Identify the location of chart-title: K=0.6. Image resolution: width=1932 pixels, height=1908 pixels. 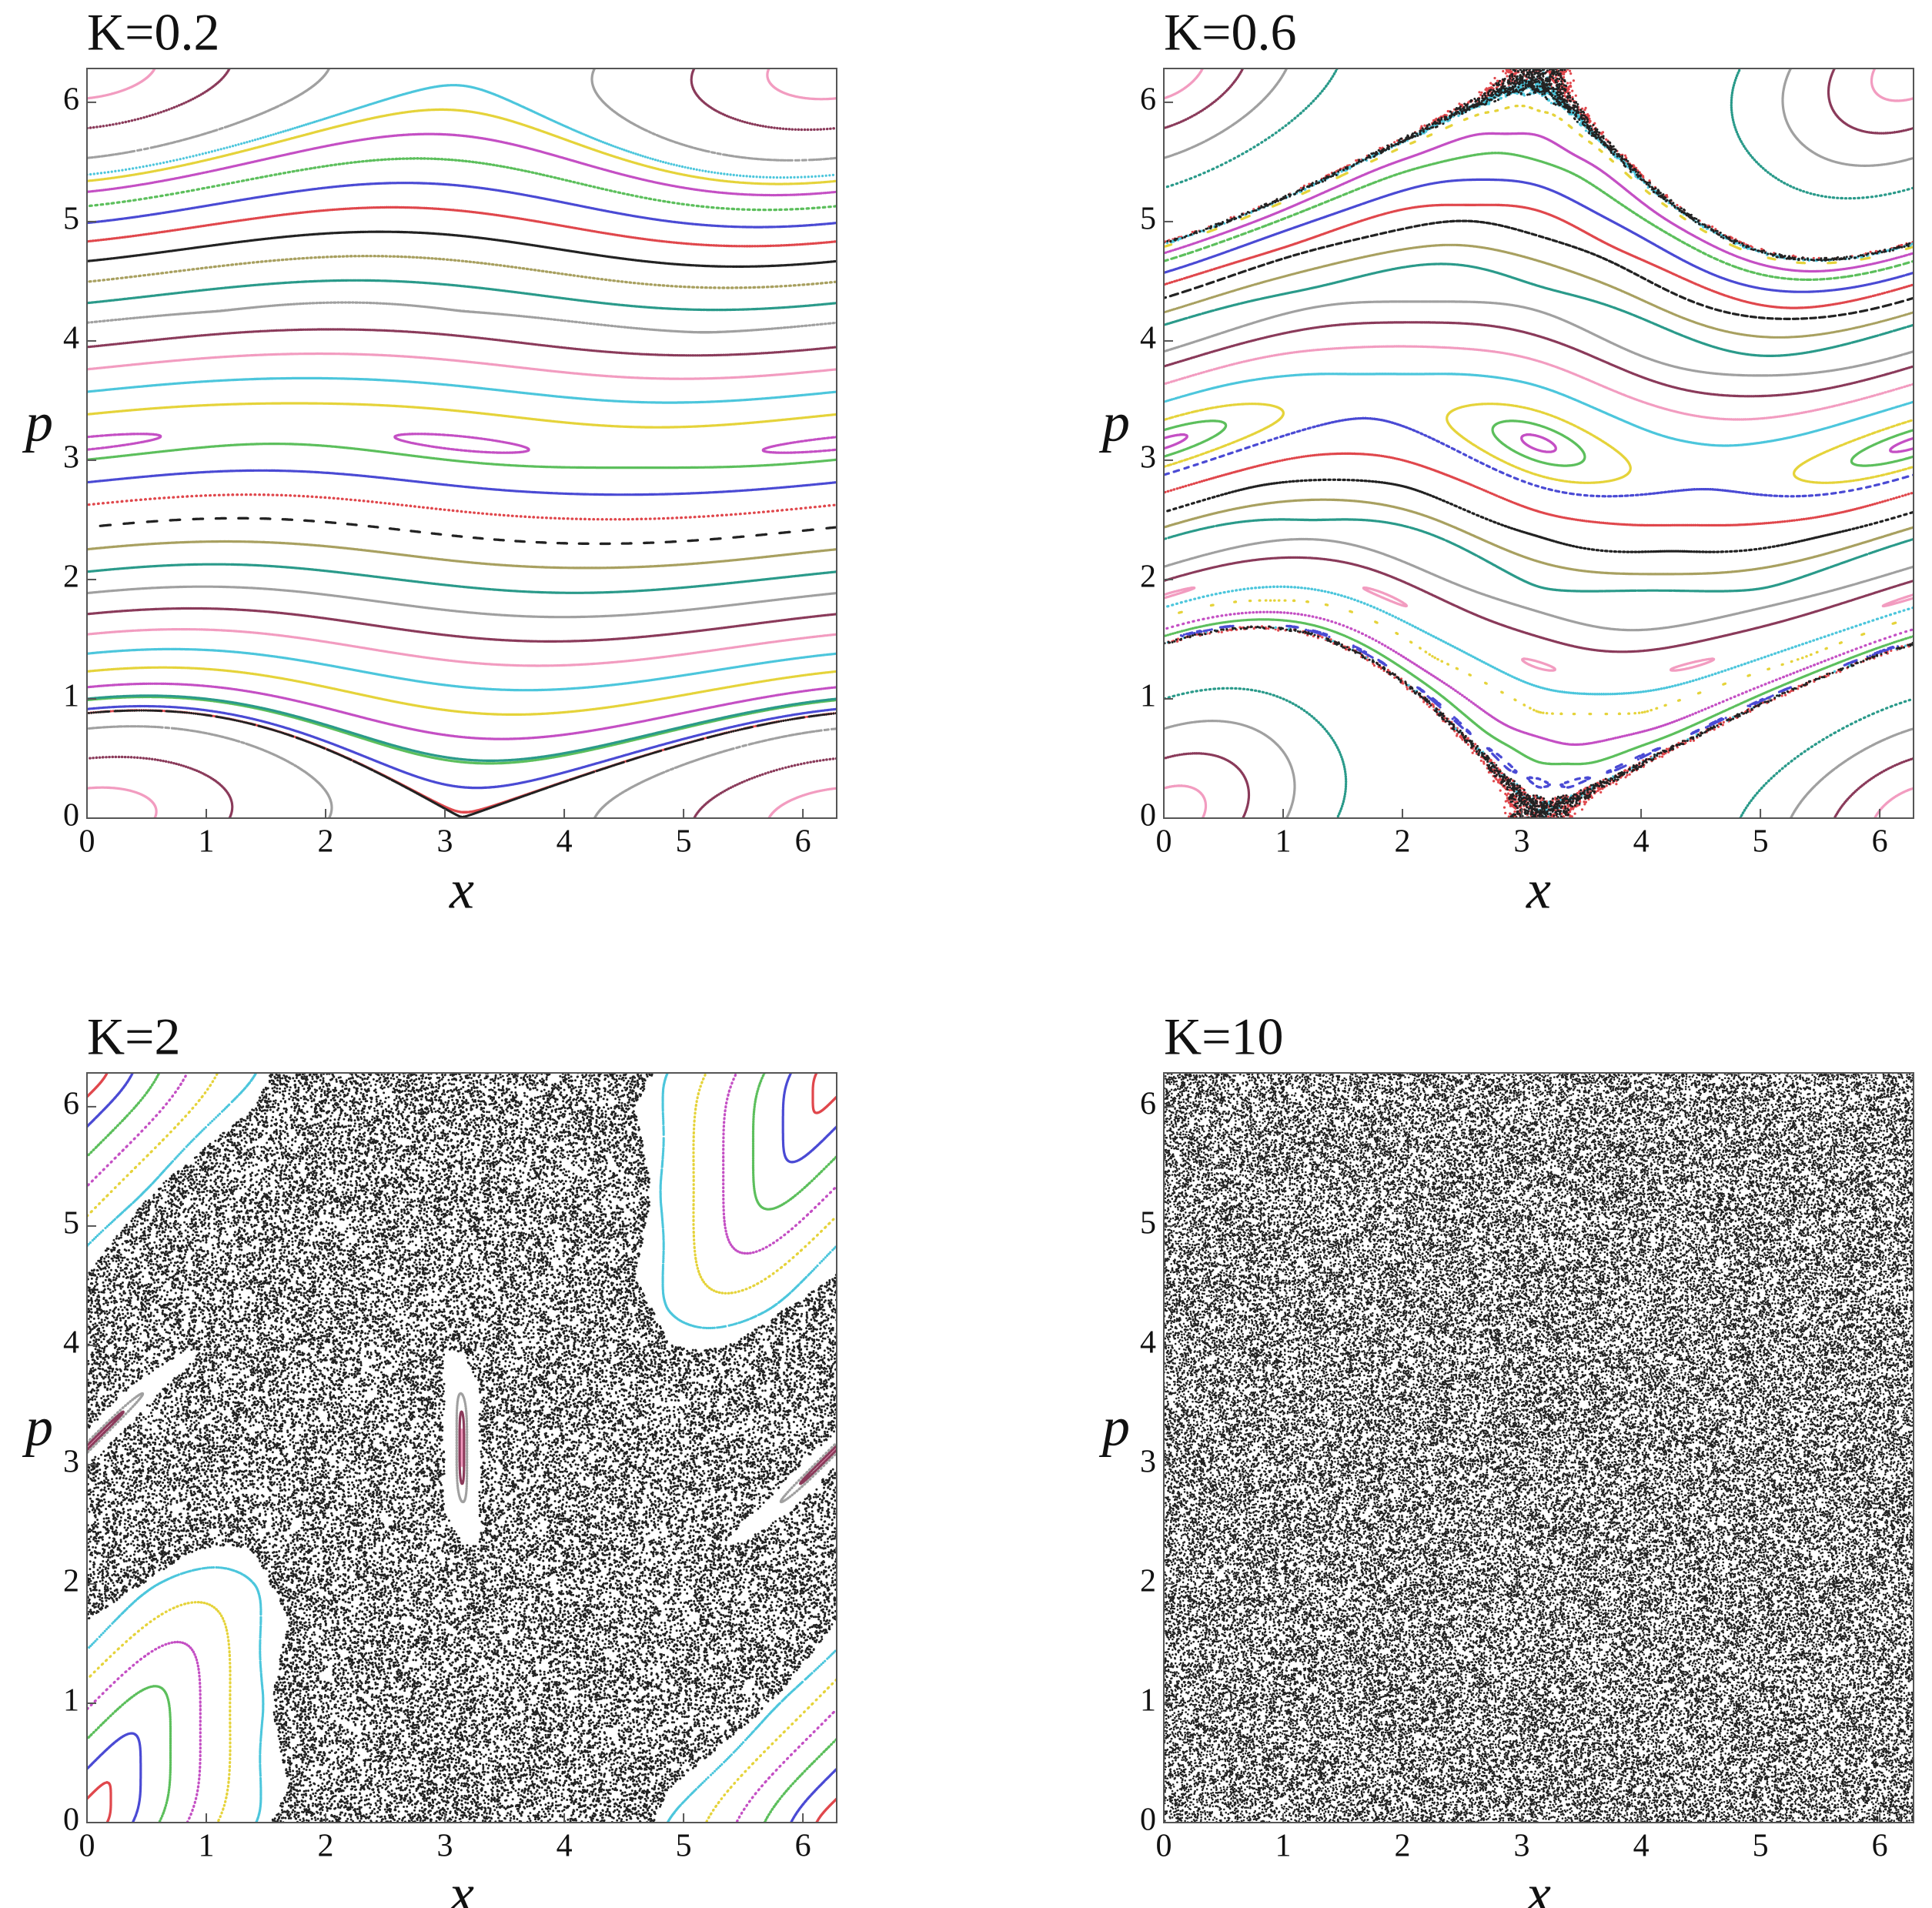
(1230, 32).